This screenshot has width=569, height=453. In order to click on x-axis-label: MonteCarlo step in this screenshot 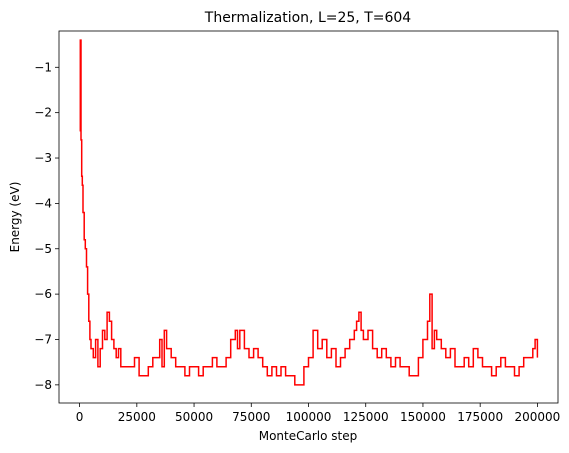, I will do `click(308, 436)`.